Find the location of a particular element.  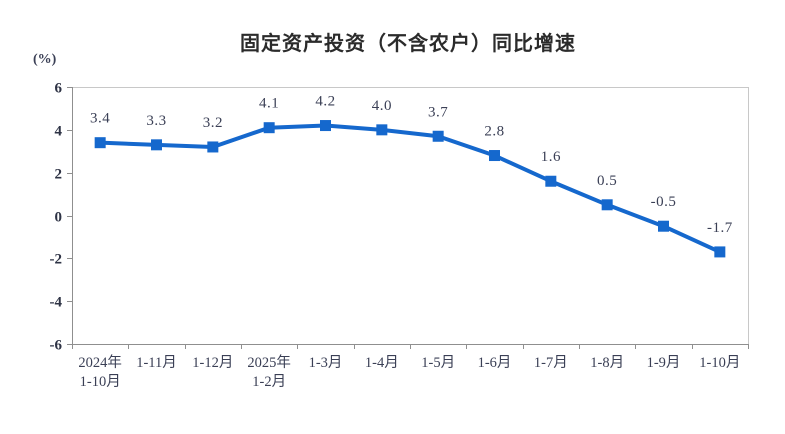

x-axis-label: 1-4月 is located at coordinates (382, 363).